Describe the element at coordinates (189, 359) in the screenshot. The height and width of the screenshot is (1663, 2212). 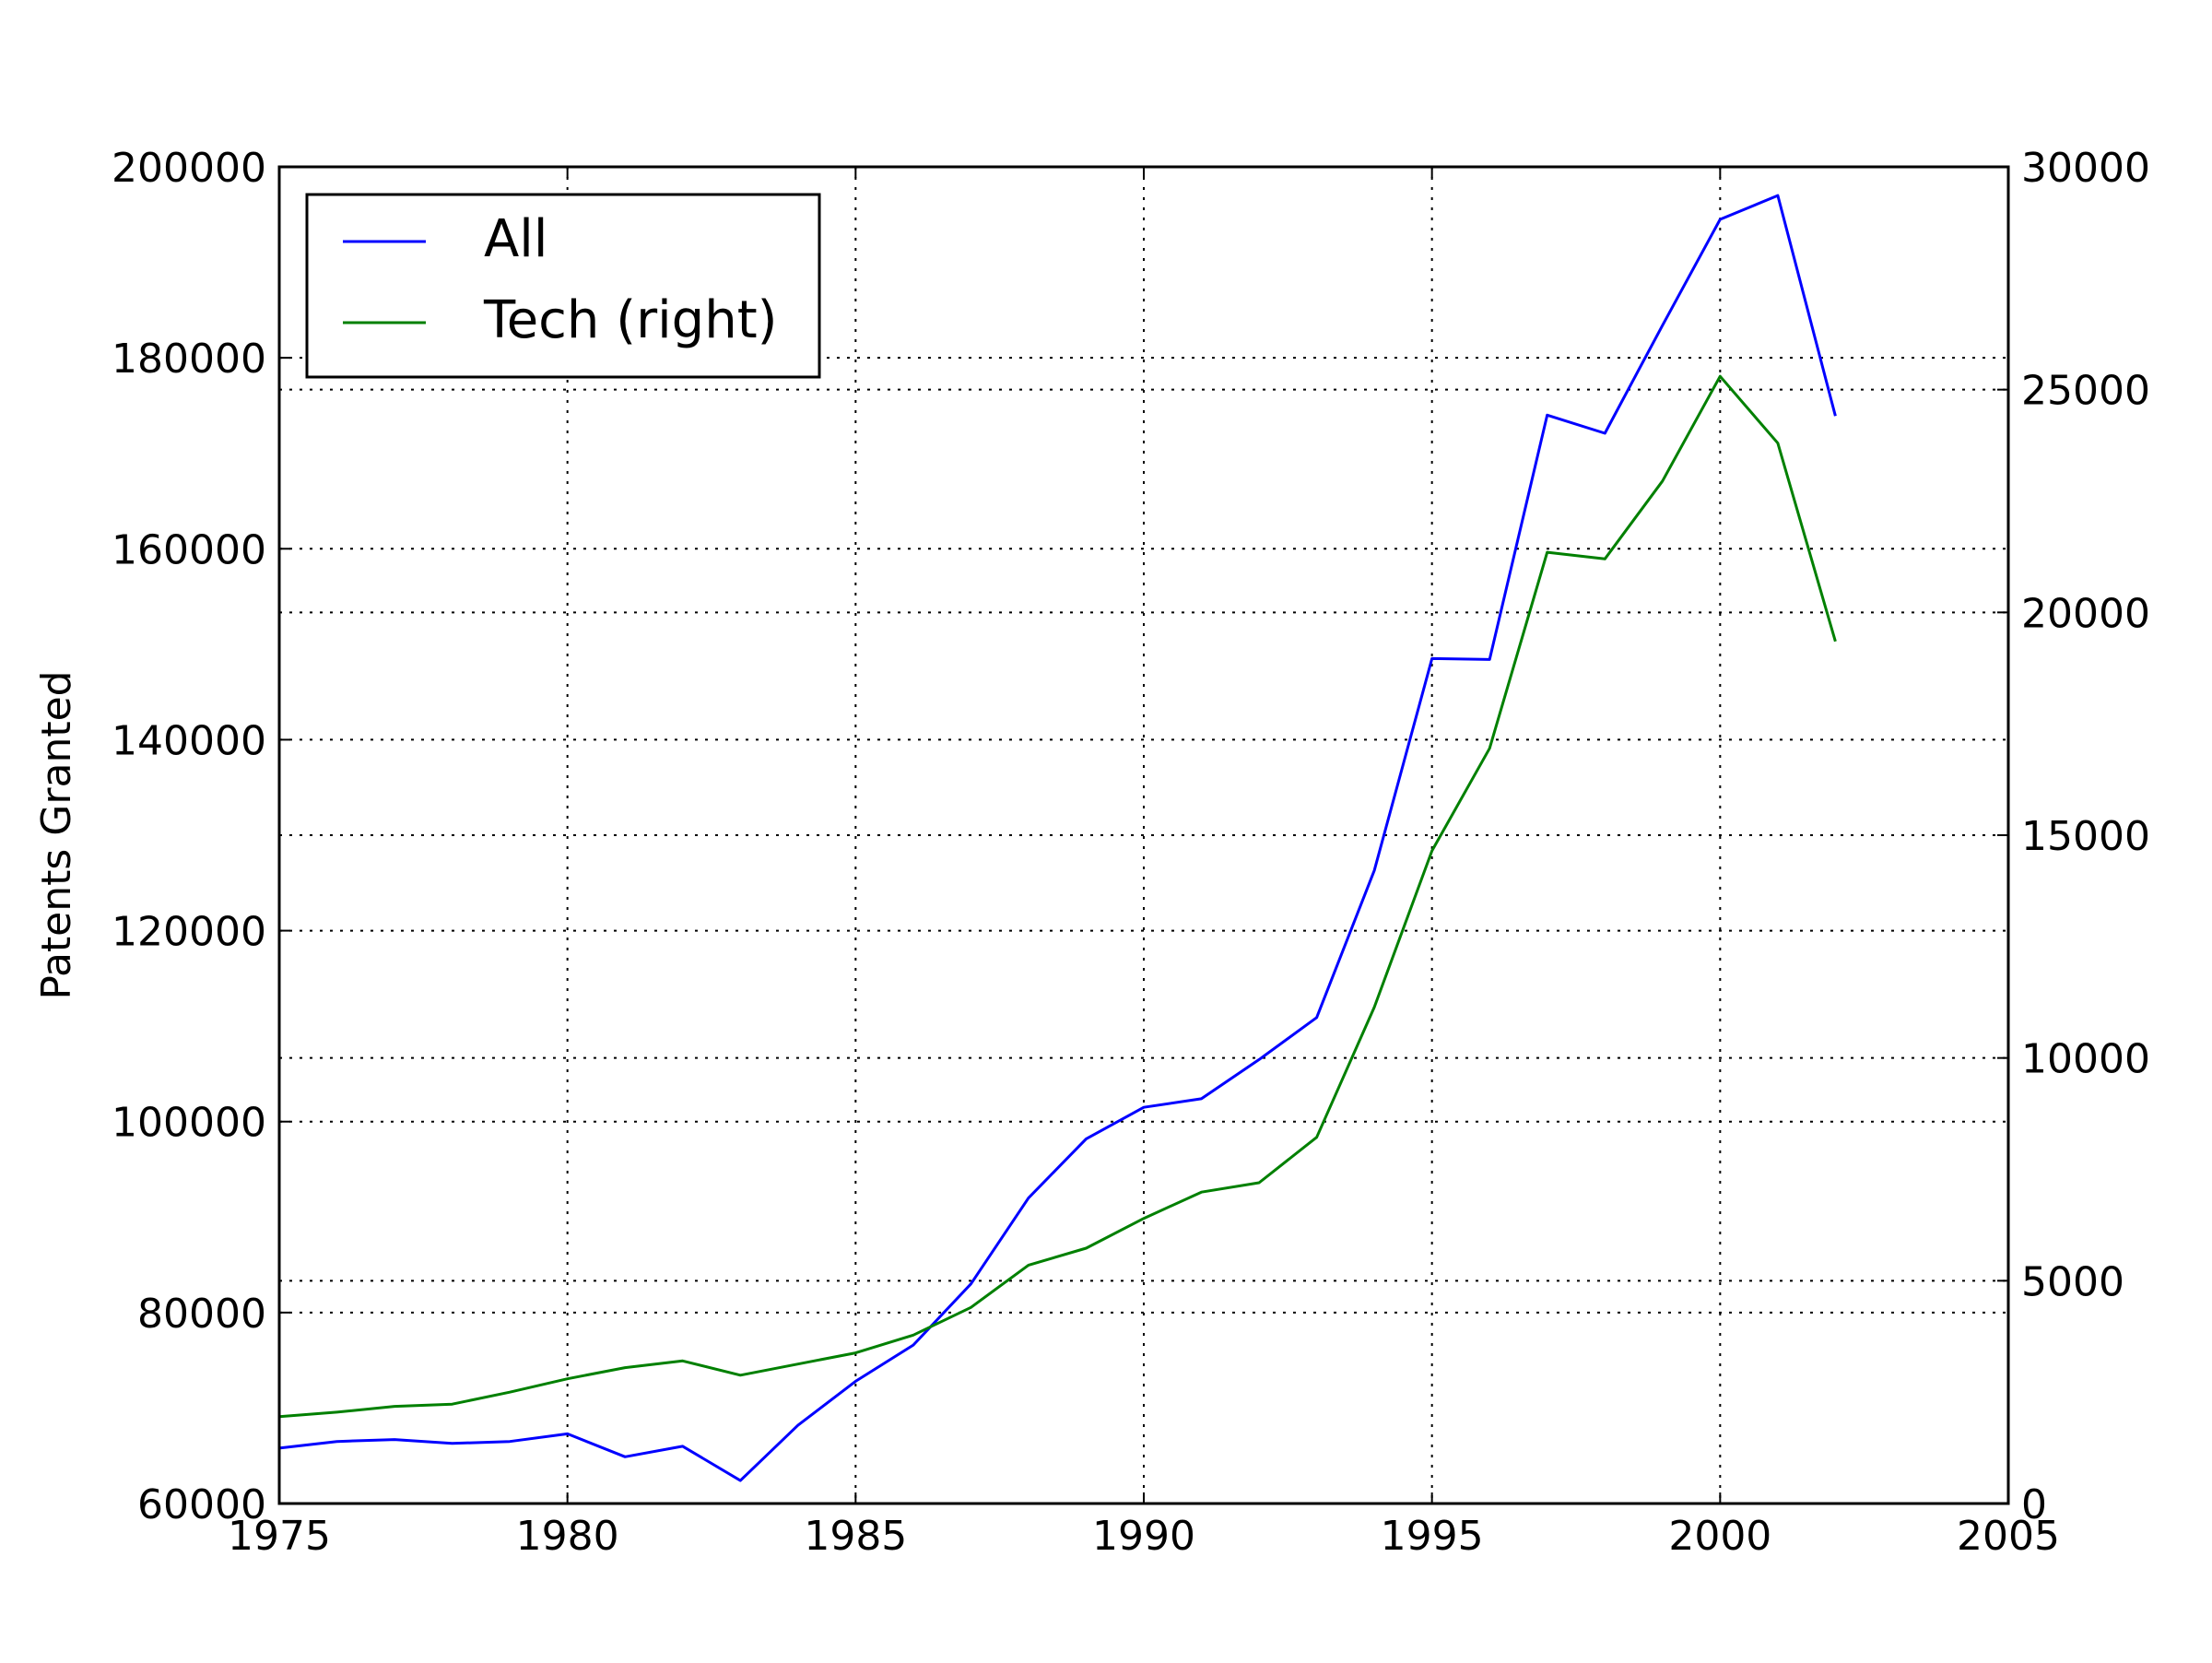
I see `y-tick-label: 180000` at that location.